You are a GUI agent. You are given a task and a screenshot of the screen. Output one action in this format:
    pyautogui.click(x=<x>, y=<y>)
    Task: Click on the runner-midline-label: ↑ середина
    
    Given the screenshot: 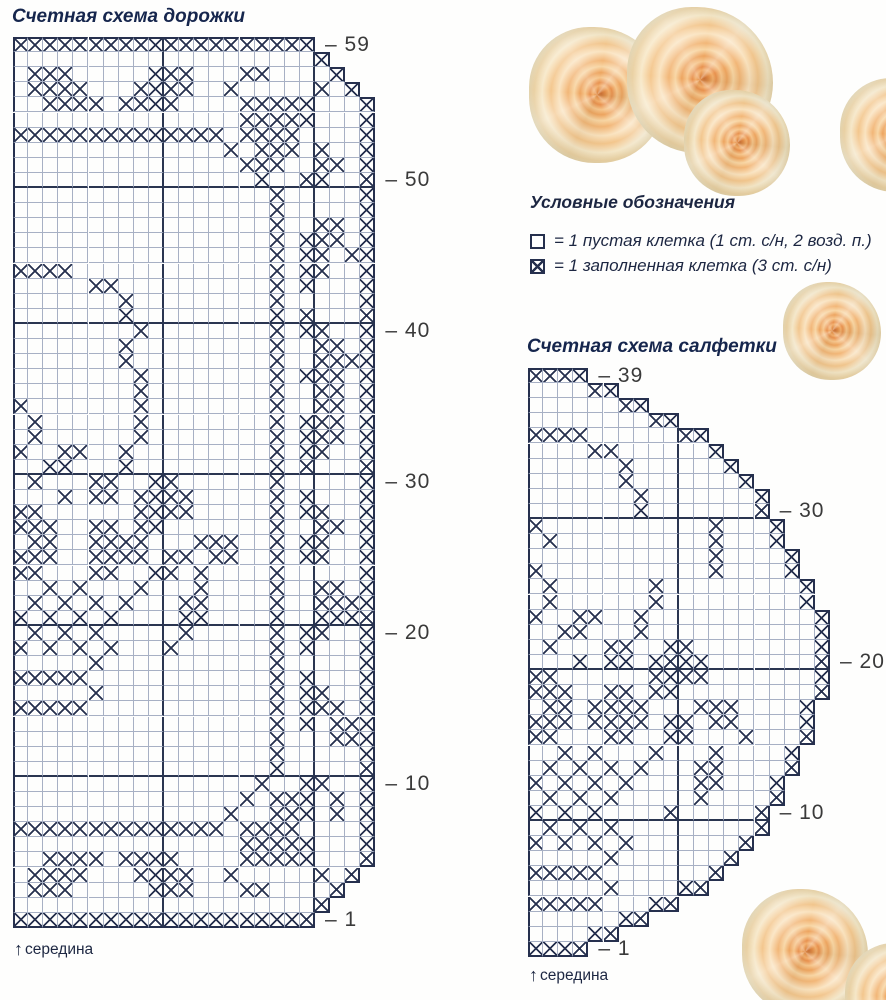 What is the action you would take?
    pyautogui.click(x=53, y=948)
    